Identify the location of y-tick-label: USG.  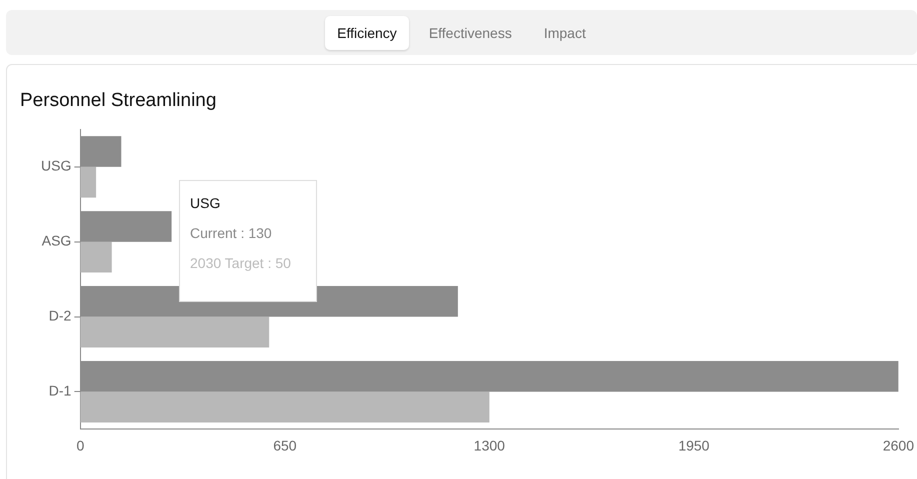
(56, 166).